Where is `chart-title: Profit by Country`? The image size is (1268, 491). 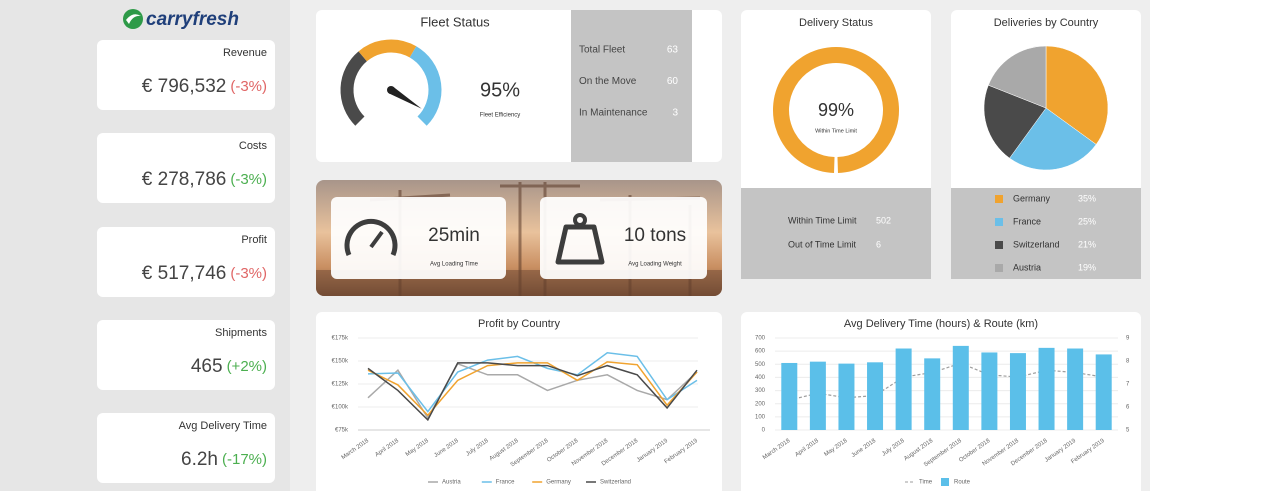
chart-title: Profit by Country is located at coordinates (519, 324).